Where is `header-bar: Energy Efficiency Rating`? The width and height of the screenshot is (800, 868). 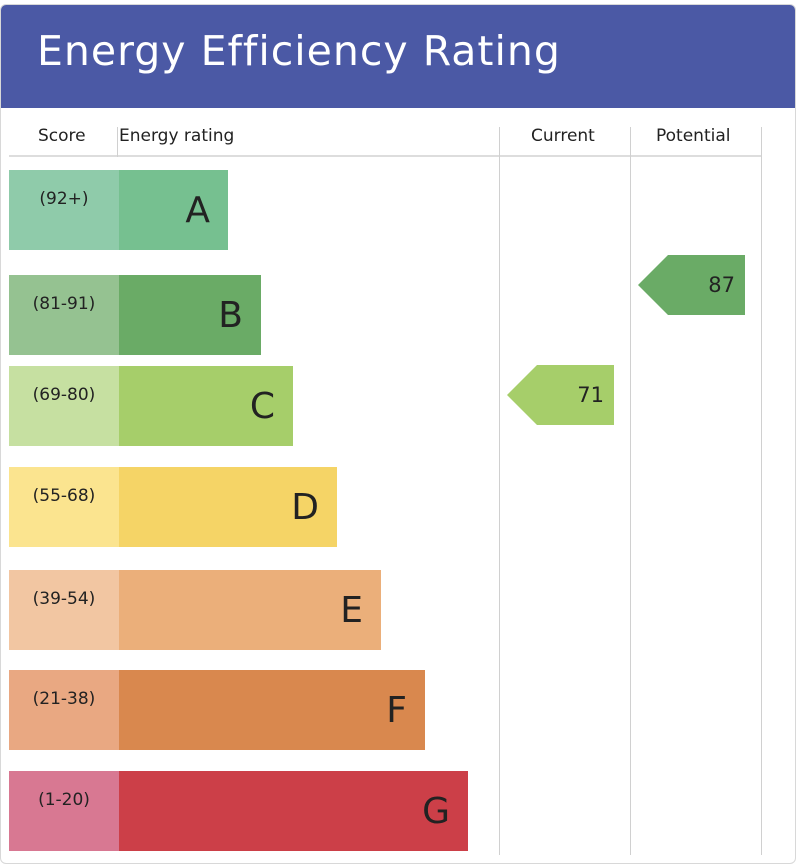 header-bar: Energy Efficiency Rating is located at coordinates (398, 56).